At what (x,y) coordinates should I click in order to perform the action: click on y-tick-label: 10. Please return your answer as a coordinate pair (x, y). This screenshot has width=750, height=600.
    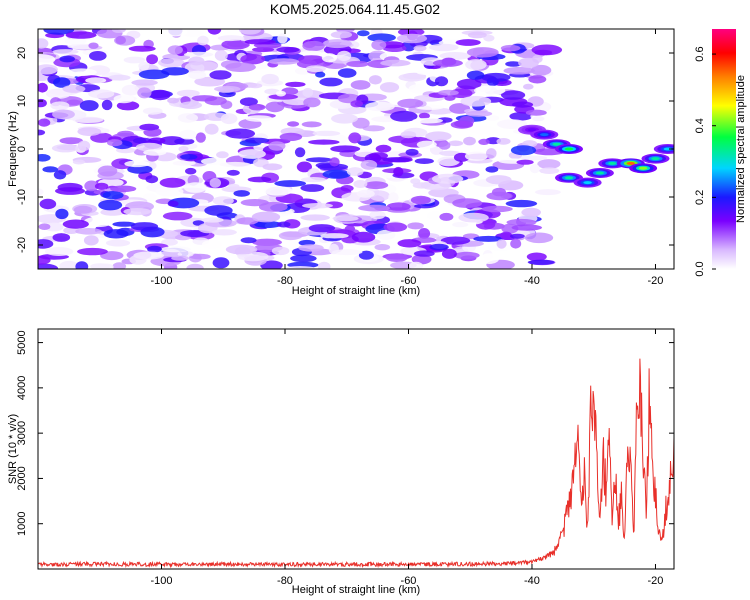
    Looking at the image, I should click on (22, 101).